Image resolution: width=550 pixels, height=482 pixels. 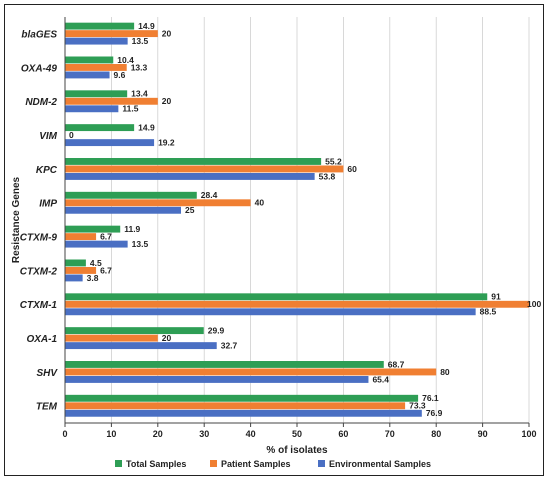 What do you see at coordinates (297, 450) in the screenshot?
I see `x-axis-label: % of isolates` at bounding box center [297, 450].